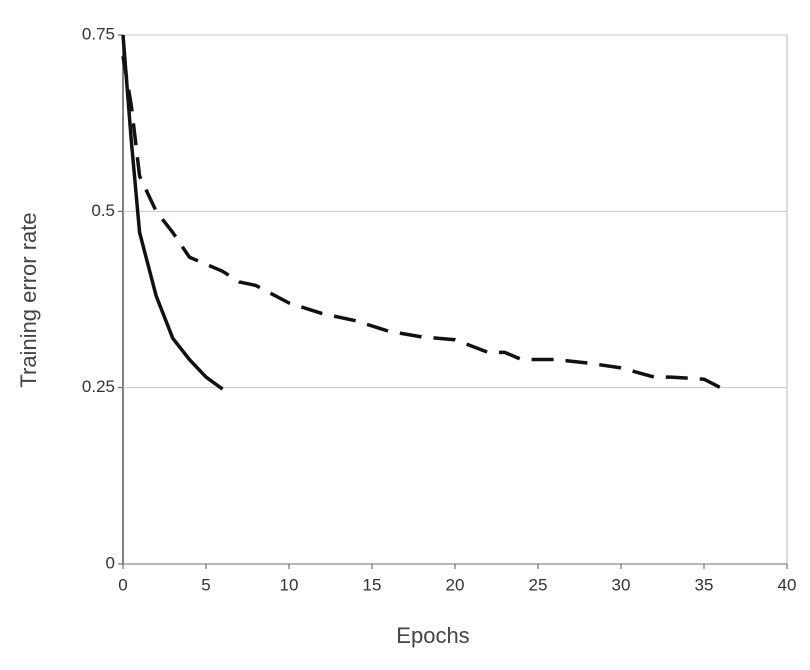 This screenshot has height=670, width=810. Describe the element at coordinates (98, 33) in the screenshot. I see `y-tick-label: 0.75` at that location.